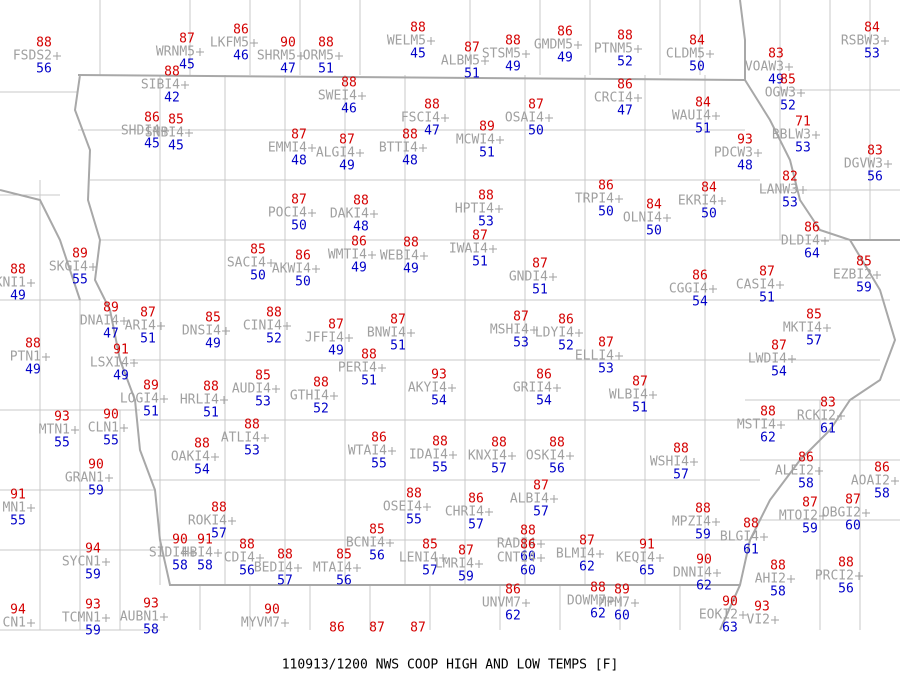 The image size is (900, 700). I want to click on station-id: SYCN1, so click(81, 562).